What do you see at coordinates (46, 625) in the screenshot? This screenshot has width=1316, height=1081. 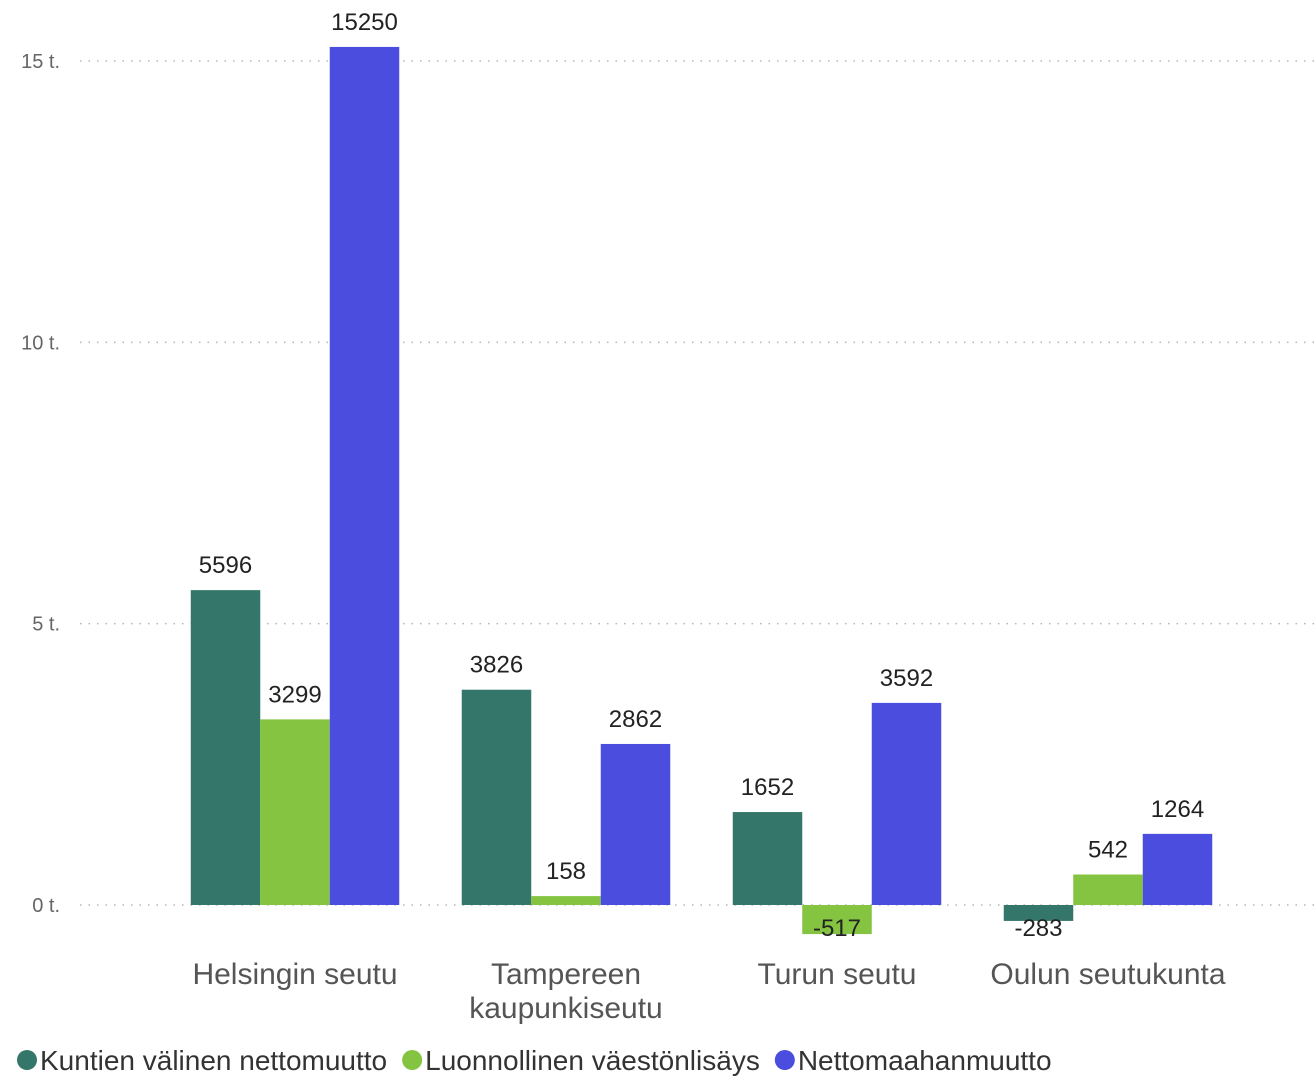 I see `y-tick-label: 5 t.` at bounding box center [46, 625].